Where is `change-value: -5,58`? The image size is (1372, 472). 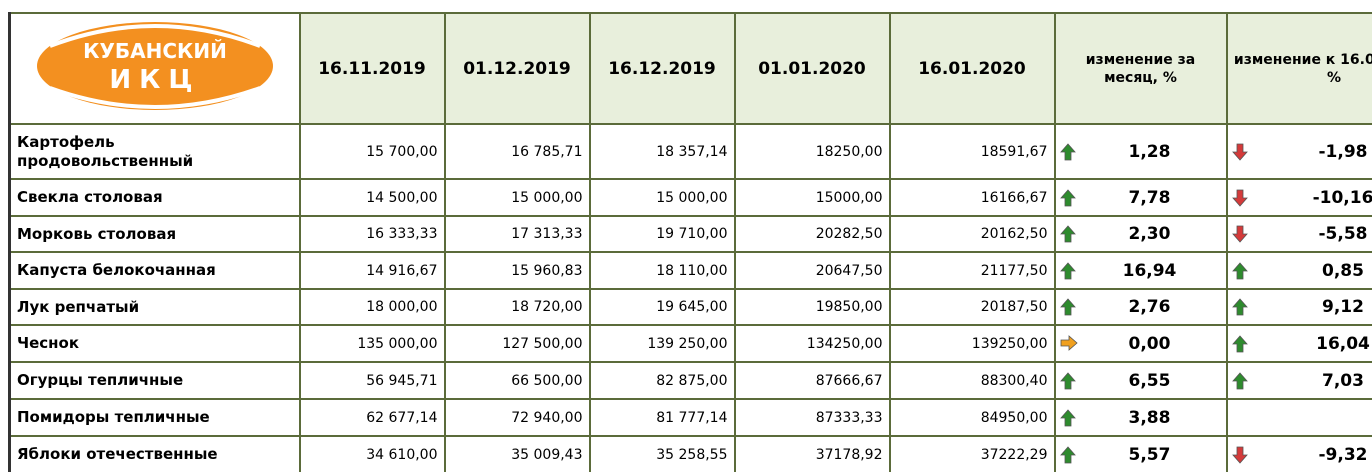
change-value: -5,58 is located at coordinates (1343, 234).